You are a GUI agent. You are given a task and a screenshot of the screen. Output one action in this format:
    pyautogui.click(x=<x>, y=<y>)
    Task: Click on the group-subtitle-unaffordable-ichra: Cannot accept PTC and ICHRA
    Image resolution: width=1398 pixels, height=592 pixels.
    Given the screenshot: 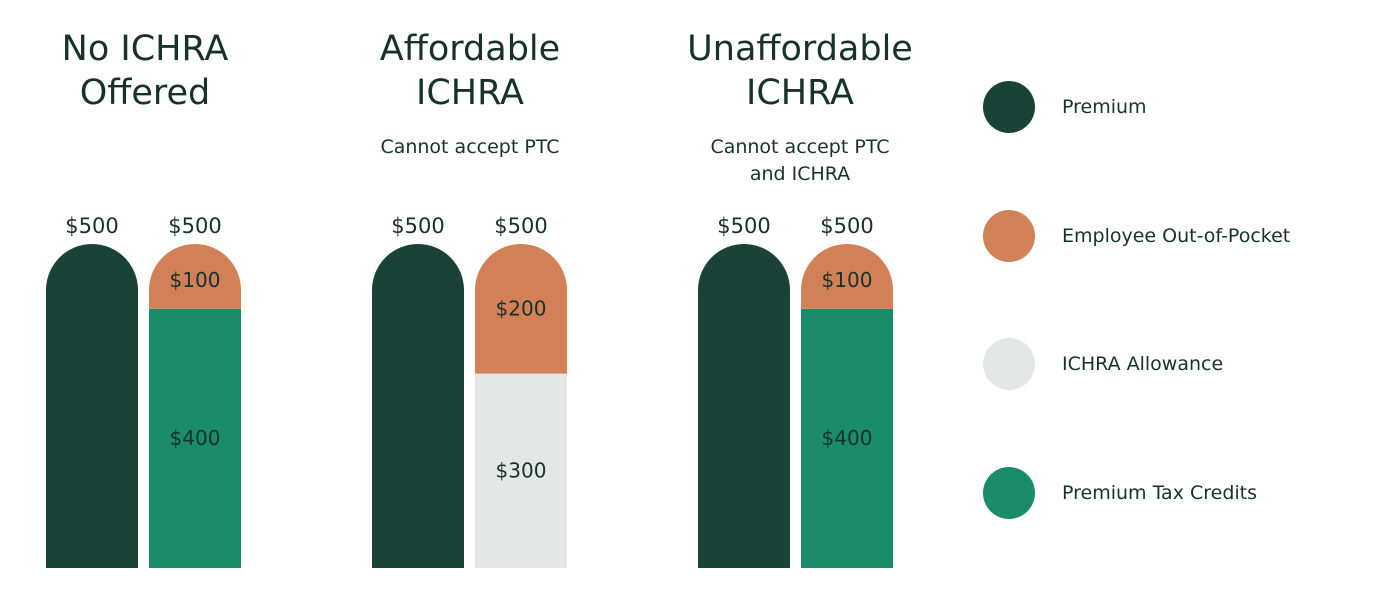 What is the action you would take?
    pyautogui.click(x=800, y=160)
    